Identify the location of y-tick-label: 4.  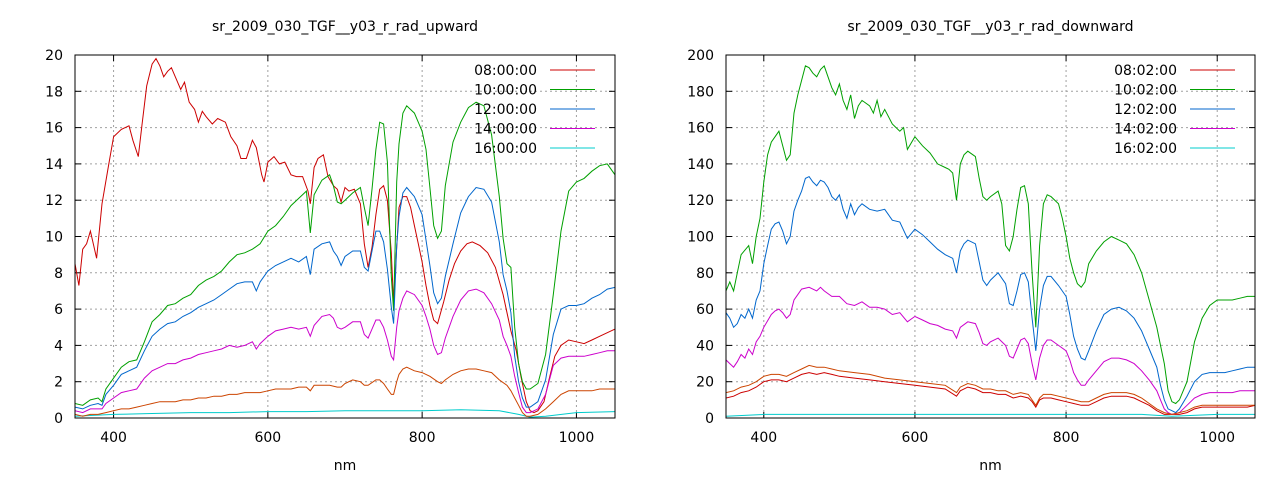
(58, 346).